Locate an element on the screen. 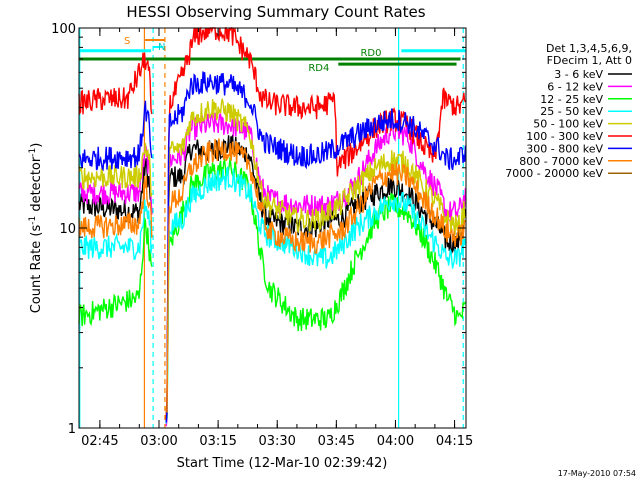 The width and height of the screenshot is (640, 480). state-bars: RD0 RD4 is located at coordinates (272, 56).